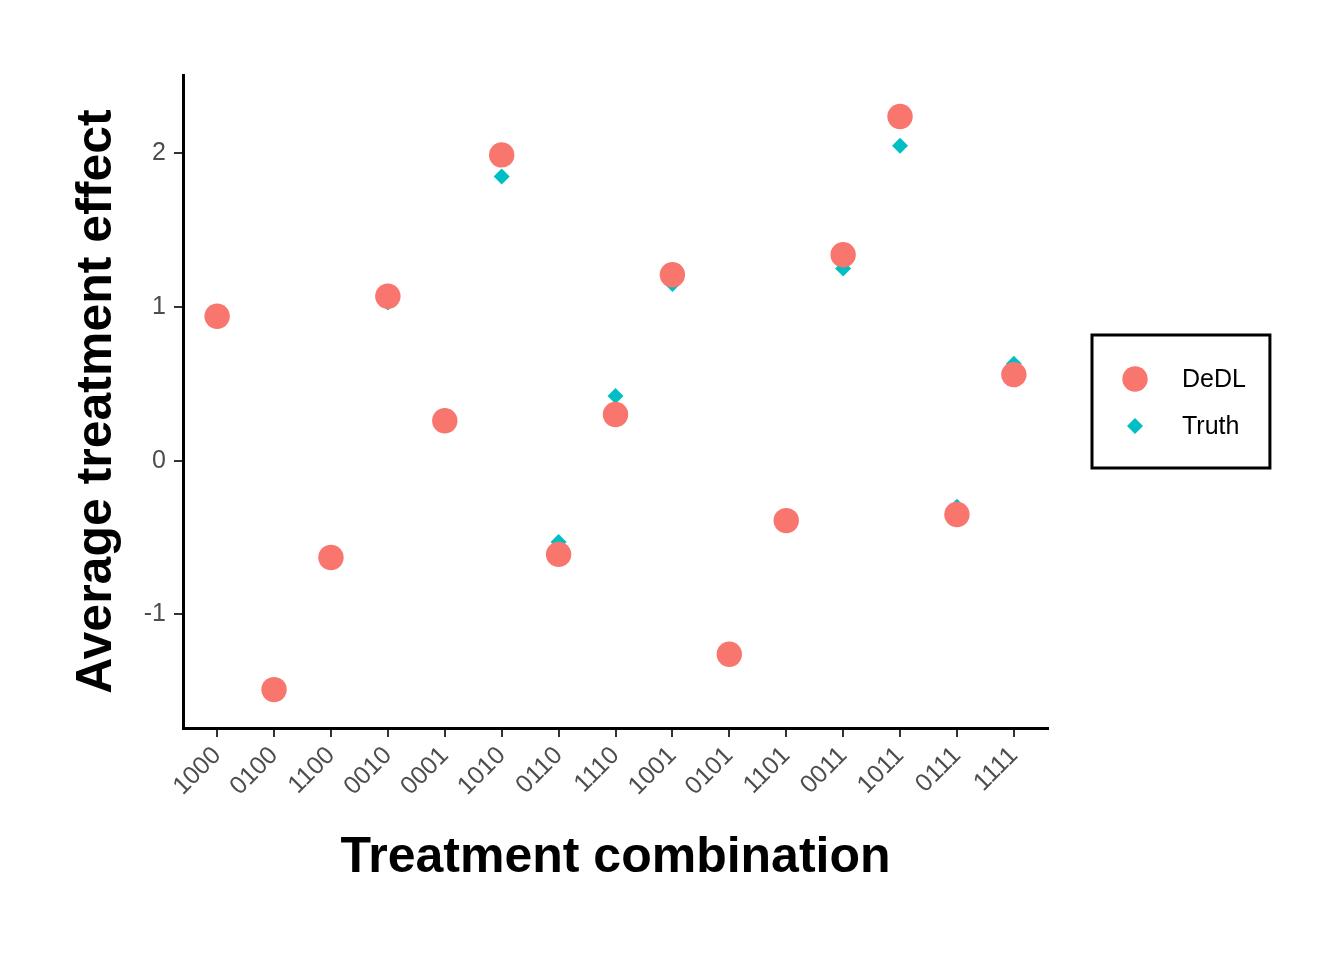 Image resolution: width=1344 pixels, height=960 pixels. Describe the element at coordinates (615, 854) in the screenshot. I see `x-axis-title: Treatment combination` at that location.